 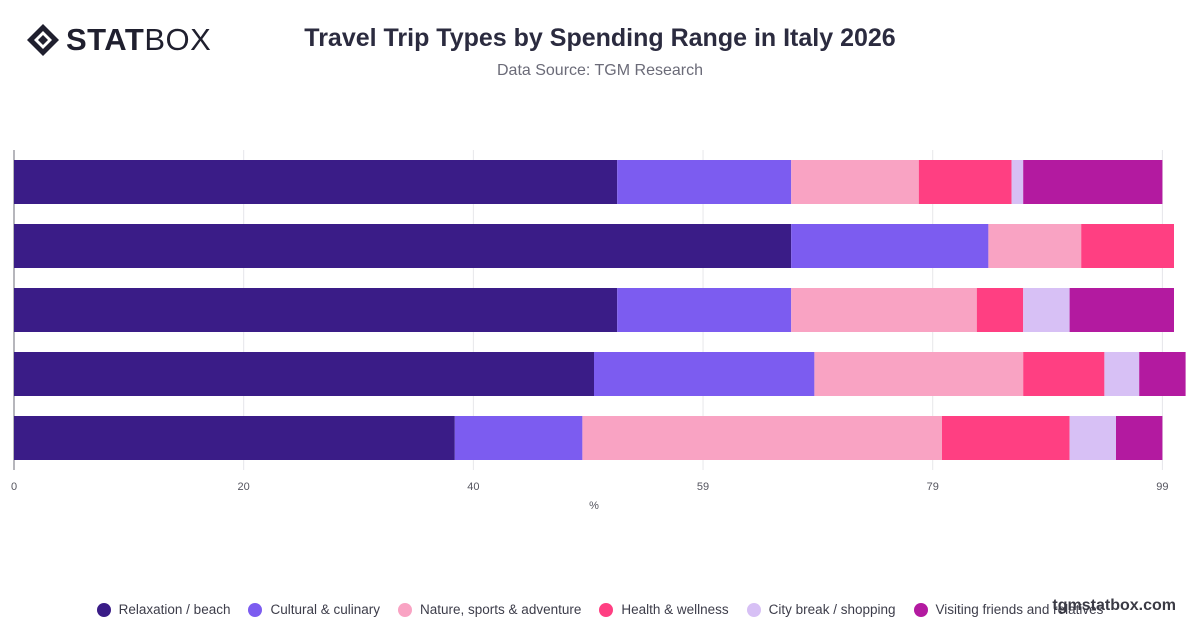 What do you see at coordinates (501, 609) in the screenshot?
I see `legend-label: Nature, sports & adventure` at bounding box center [501, 609].